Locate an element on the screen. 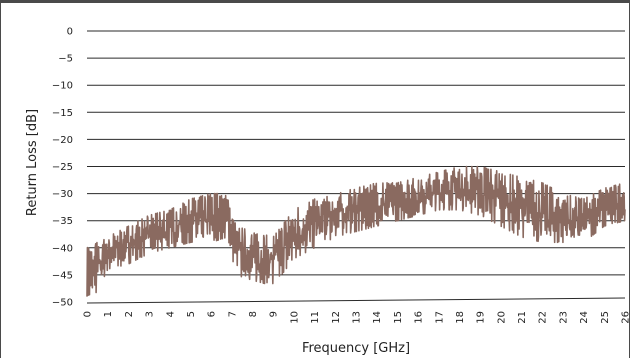 Image resolution: width=630 pixels, height=358 pixels. x-tick-label: 7 is located at coordinates (232, 314).